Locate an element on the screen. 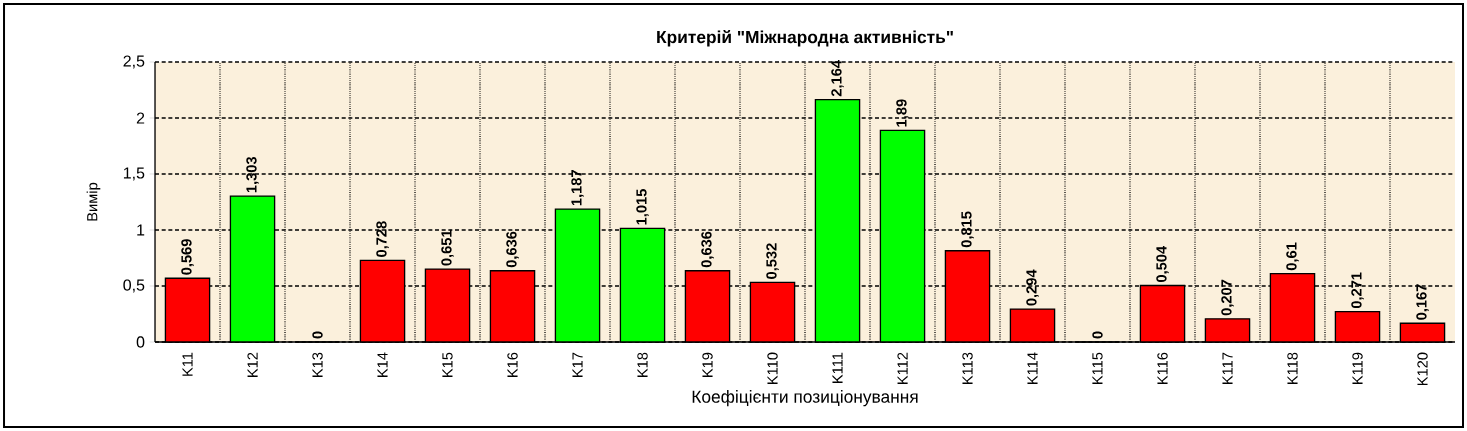  y-tick-label: 1,5 is located at coordinates (134, 174).